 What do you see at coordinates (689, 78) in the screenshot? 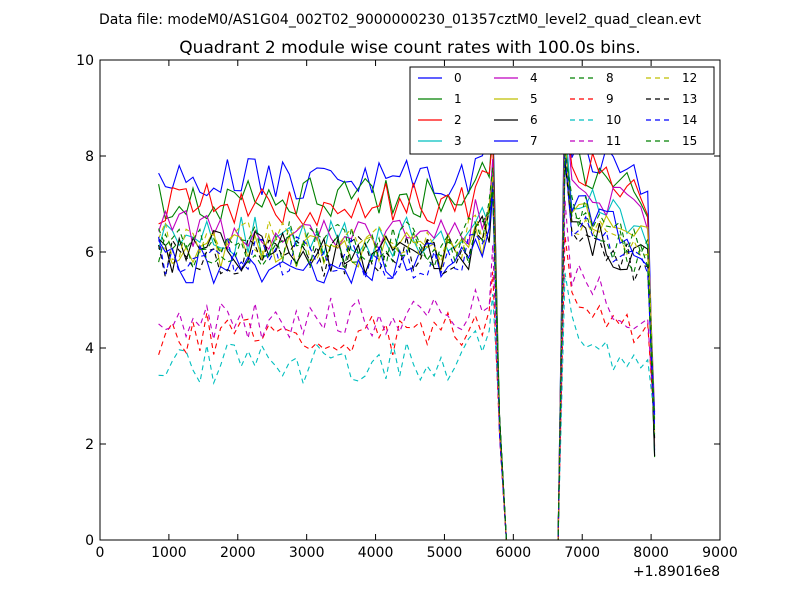
I see `legend-label-12: 12` at bounding box center [689, 78].